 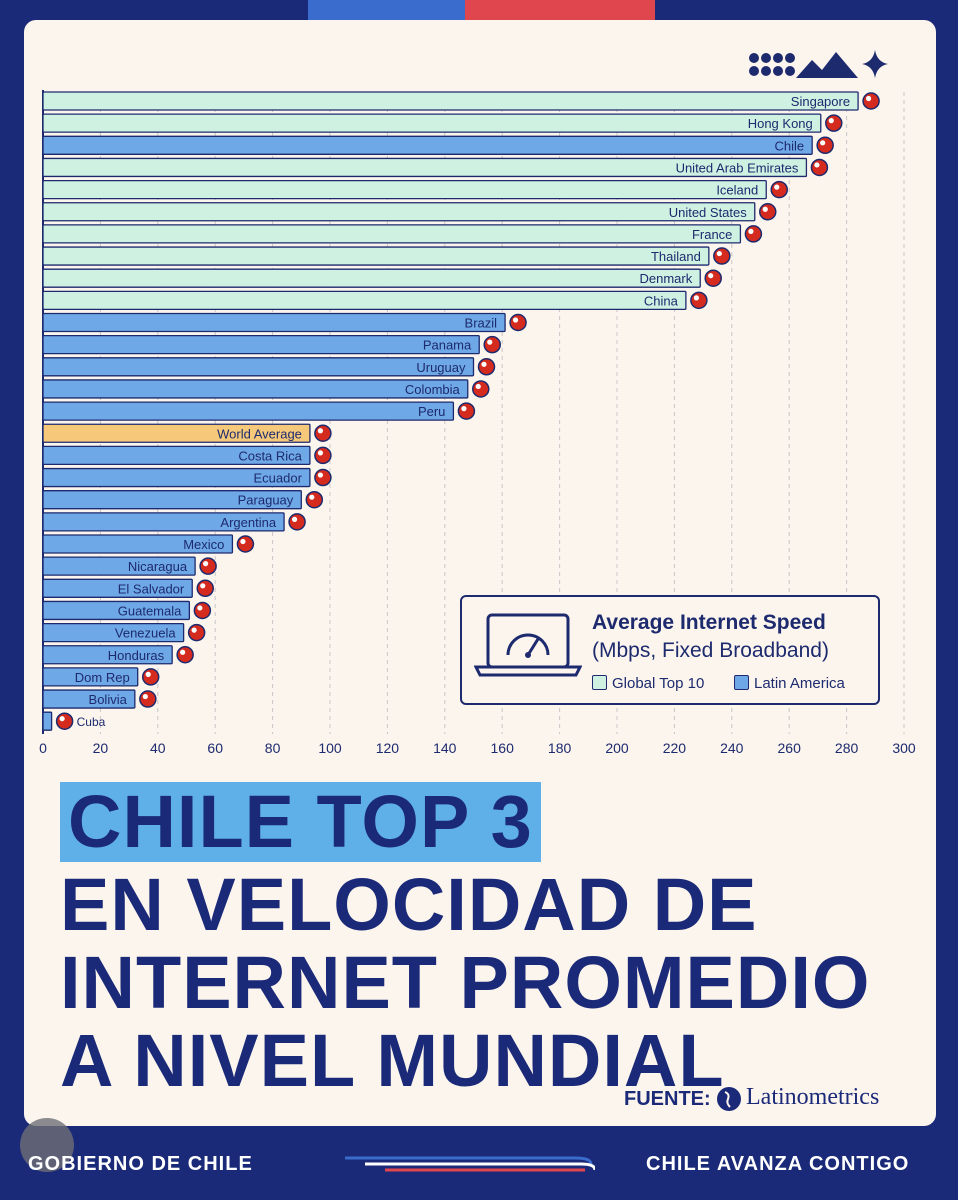 I want to click on legend-item-top10: Global Top 10, so click(x=648, y=683).